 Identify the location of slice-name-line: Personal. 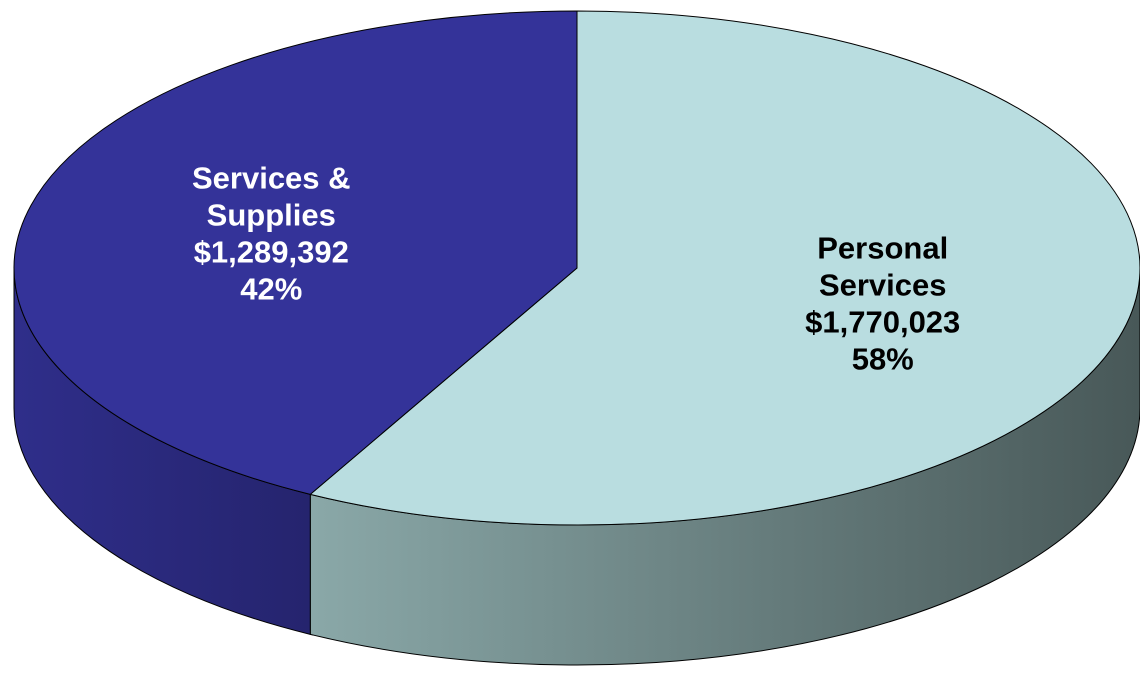
(882, 248).